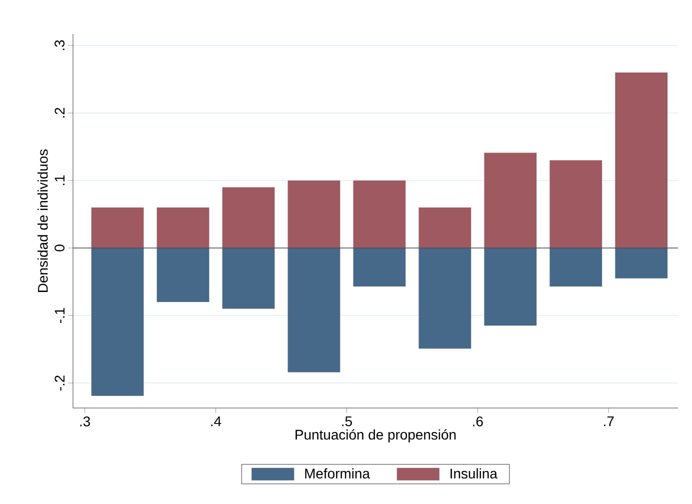  What do you see at coordinates (376, 435) in the screenshot?
I see `x-axis-title: Puntuación de propensión` at bounding box center [376, 435].